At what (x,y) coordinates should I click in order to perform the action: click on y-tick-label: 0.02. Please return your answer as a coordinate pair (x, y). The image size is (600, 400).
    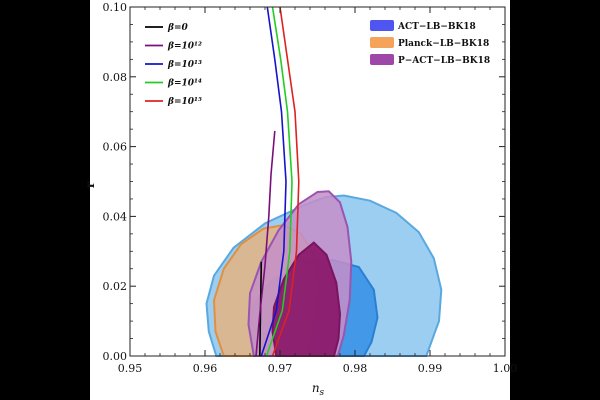
    Looking at the image, I should click on (115, 286).